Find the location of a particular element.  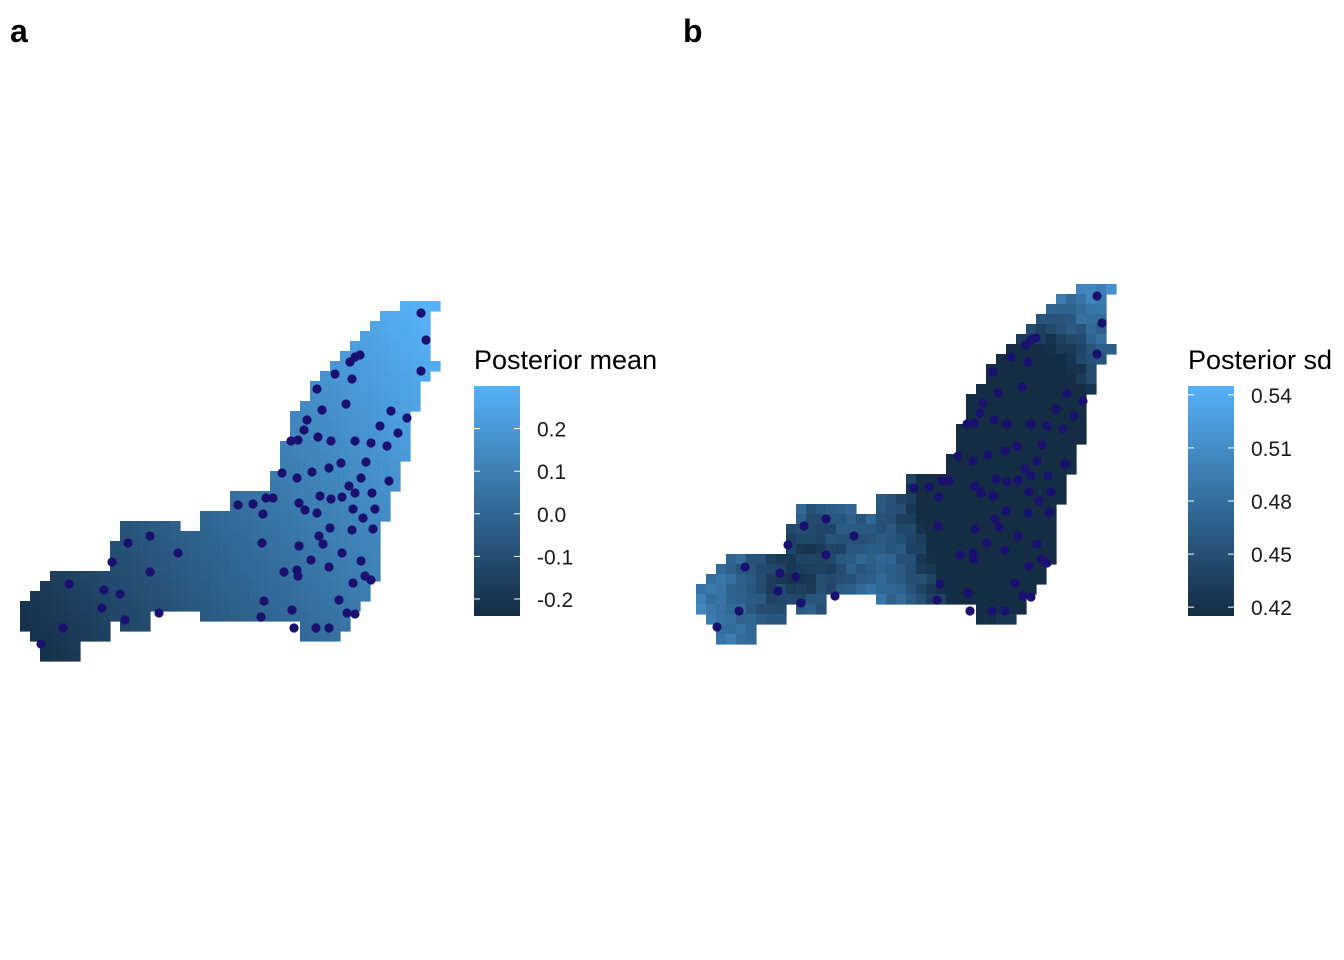

legend-tick-label: 0.45 is located at coordinates (1271, 555).